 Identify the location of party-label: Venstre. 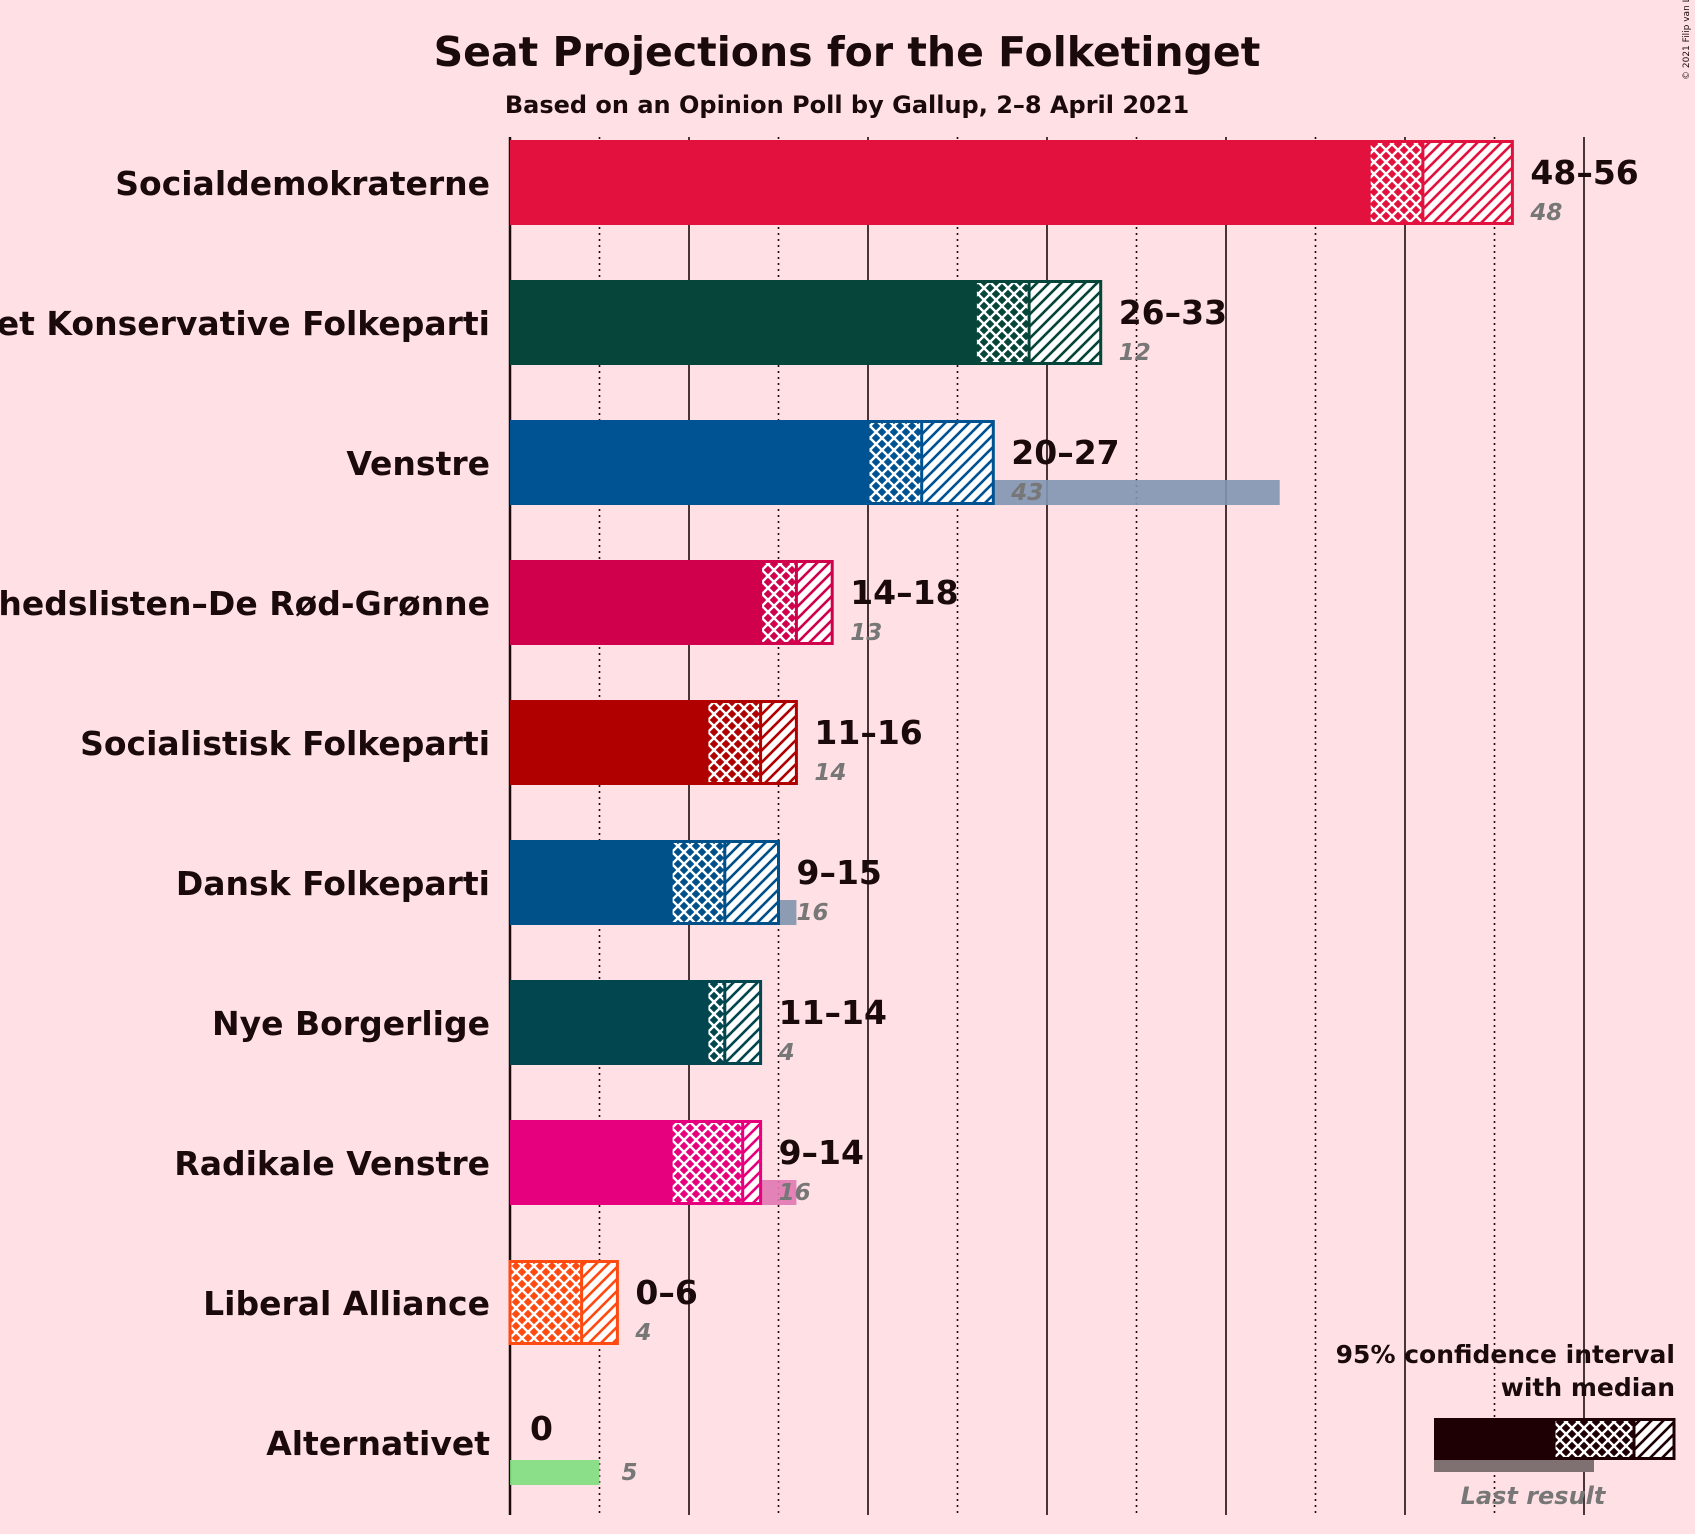
(418, 463).